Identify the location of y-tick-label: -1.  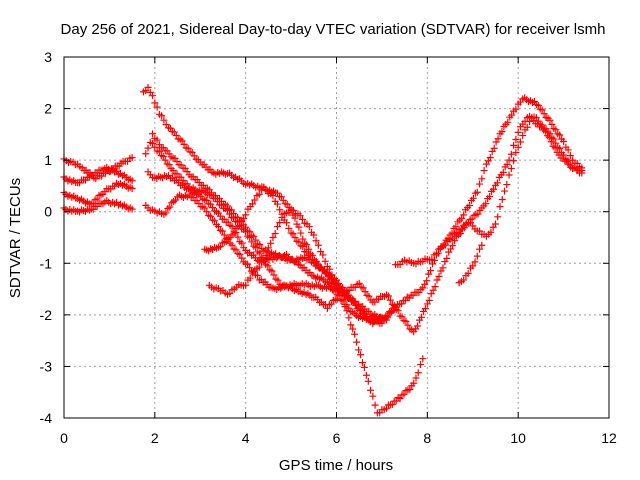
(46, 263).